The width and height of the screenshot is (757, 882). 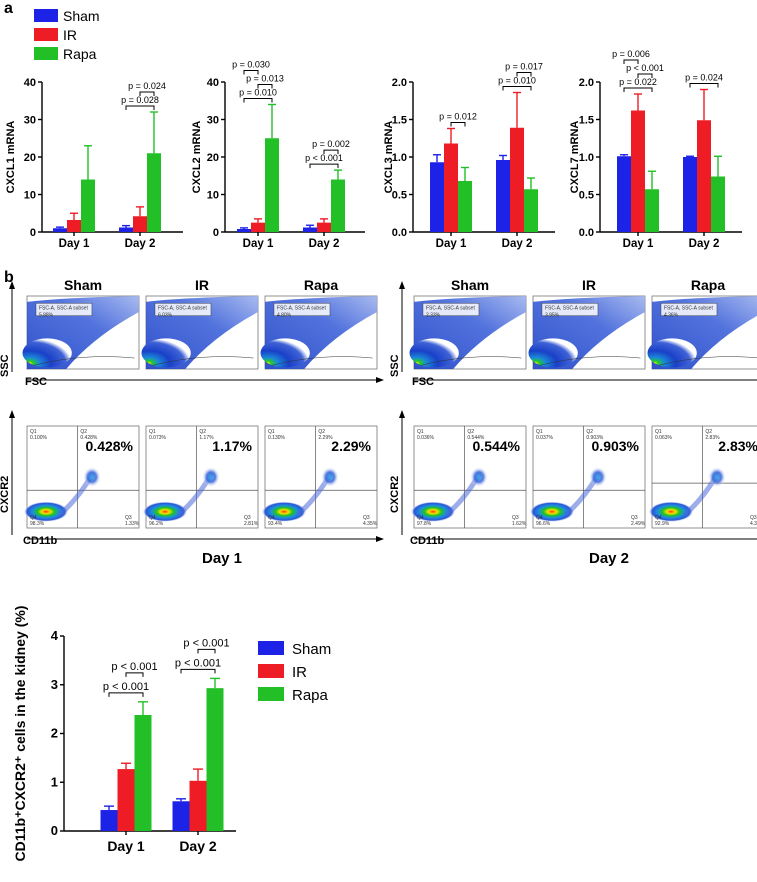 What do you see at coordinates (325, 438) in the screenshot?
I see `q2-value: 2.29%` at bounding box center [325, 438].